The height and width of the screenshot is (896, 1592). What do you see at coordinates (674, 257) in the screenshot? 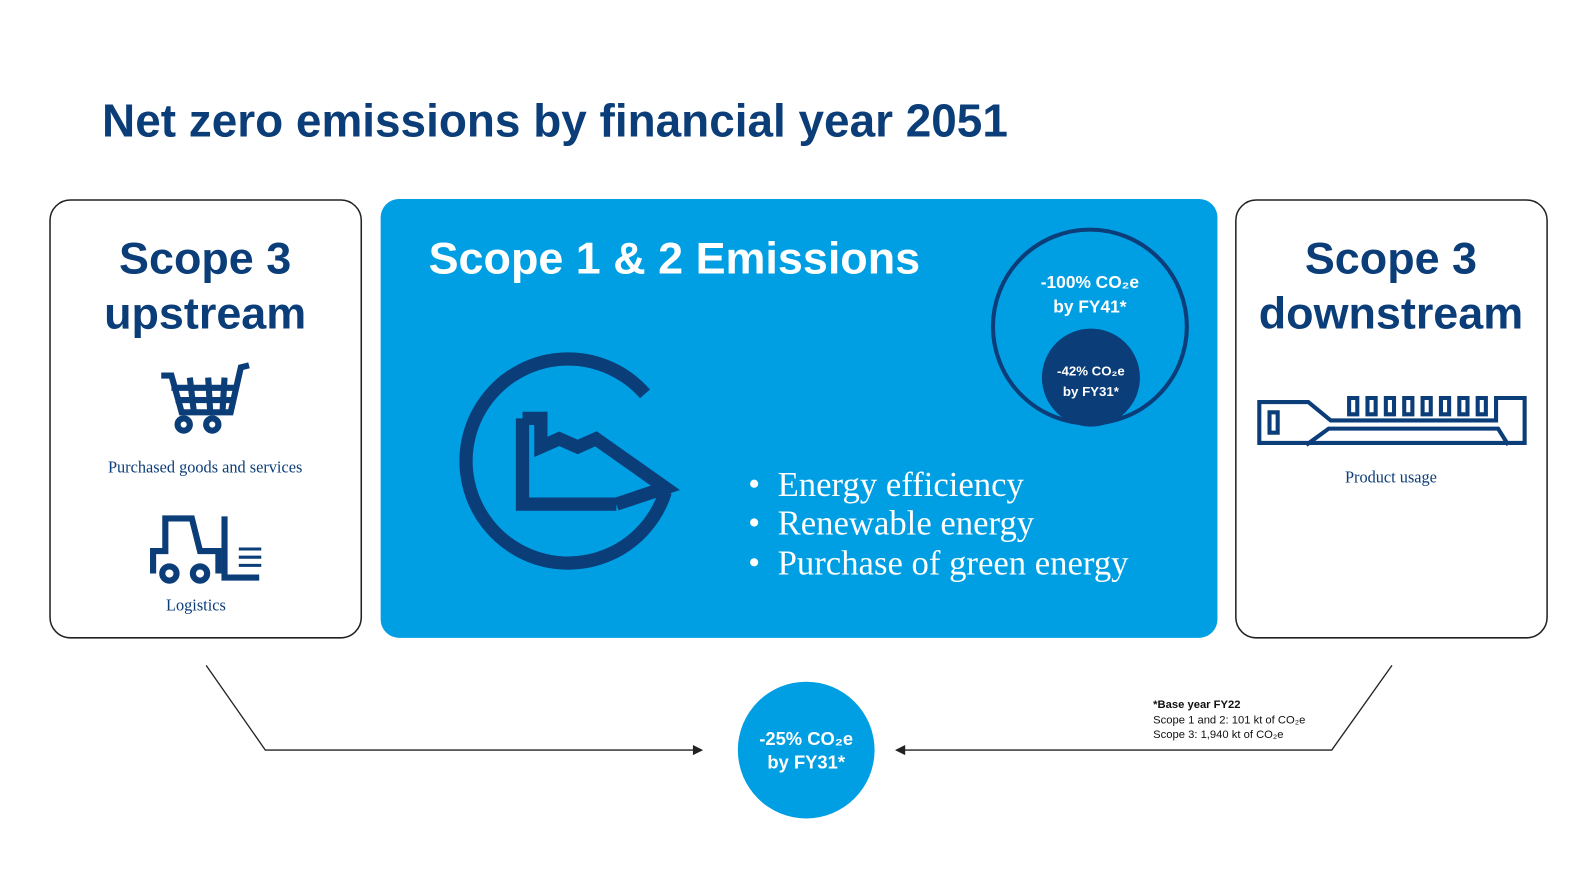
I see `panel-title: Scope 1 & 2 Emissions` at bounding box center [674, 257].